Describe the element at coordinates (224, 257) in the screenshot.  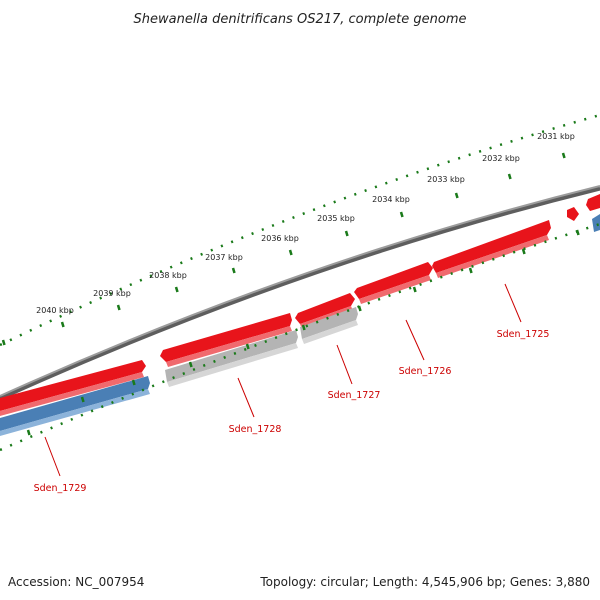
I see `ruler-label-6: 2037 kbp` at that location.